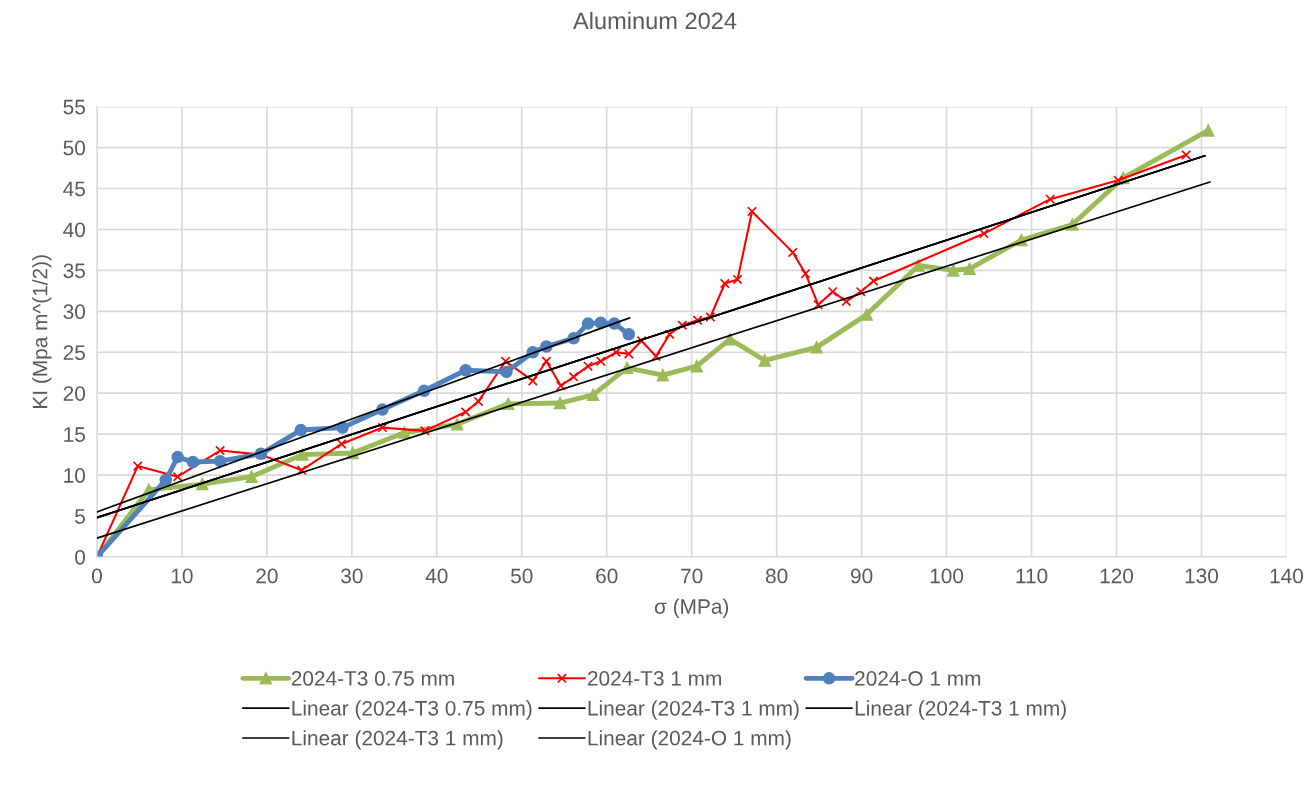 This screenshot has width=1310, height=790. What do you see at coordinates (655, 20) in the screenshot?
I see `chart-title: Aluminum 2024` at bounding box center [655, 20].